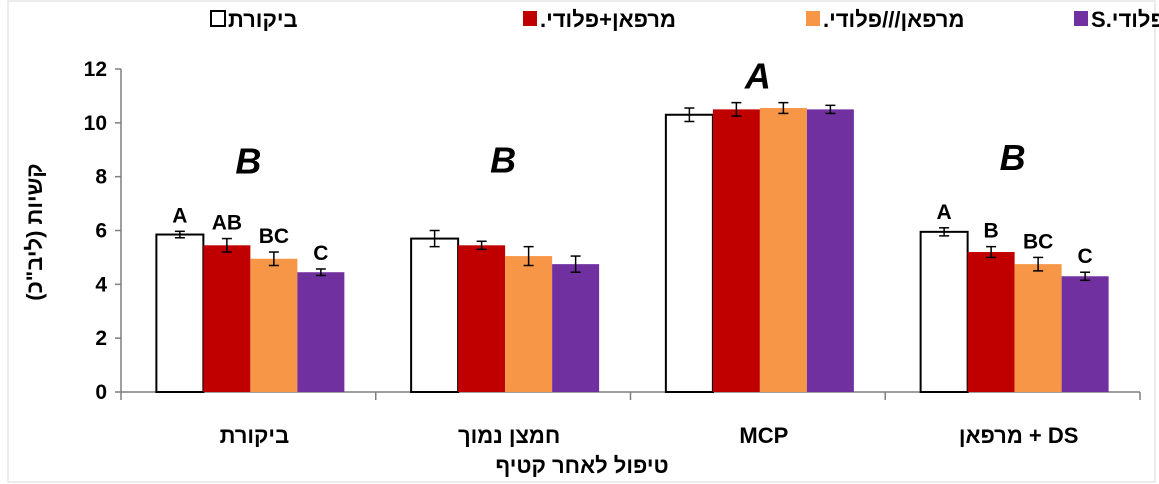 The height and width of the screenshot is (484, 1159). I want to click on x-category-label: MCP, so click(763, 435).